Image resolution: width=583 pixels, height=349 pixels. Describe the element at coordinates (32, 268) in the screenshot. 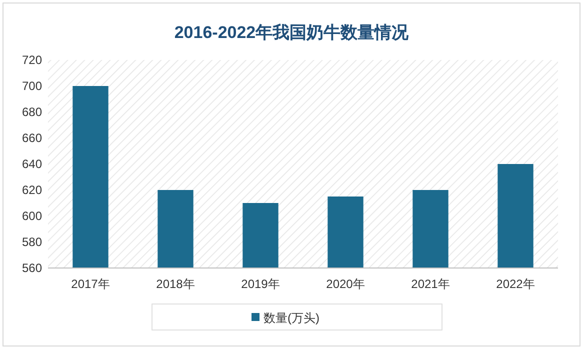

I see `y-tick-label: 560` at that location.